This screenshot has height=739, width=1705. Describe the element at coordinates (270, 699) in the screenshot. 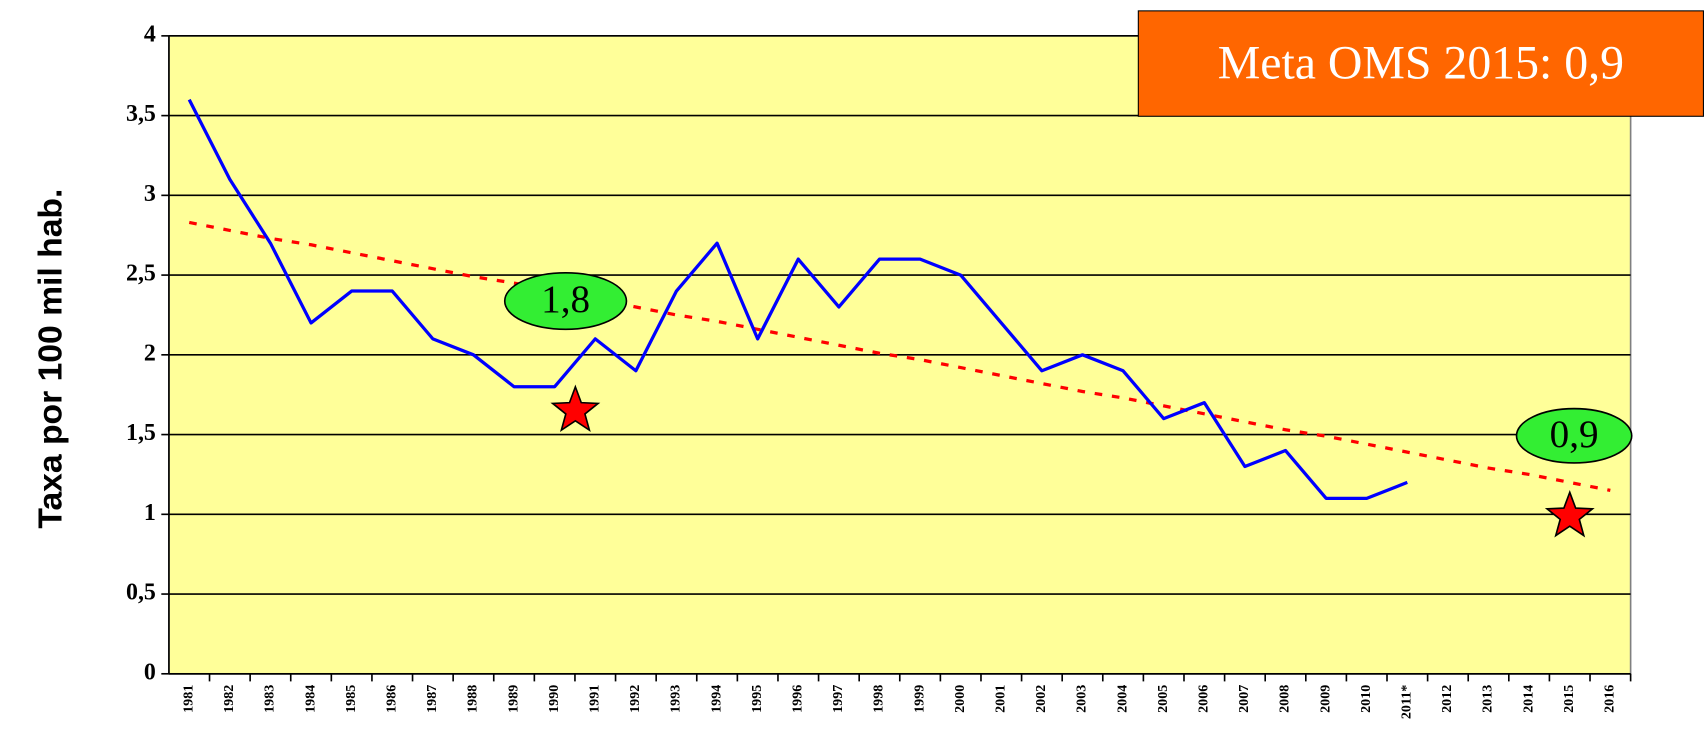

I see `x-tick-label: 1983` at that location.